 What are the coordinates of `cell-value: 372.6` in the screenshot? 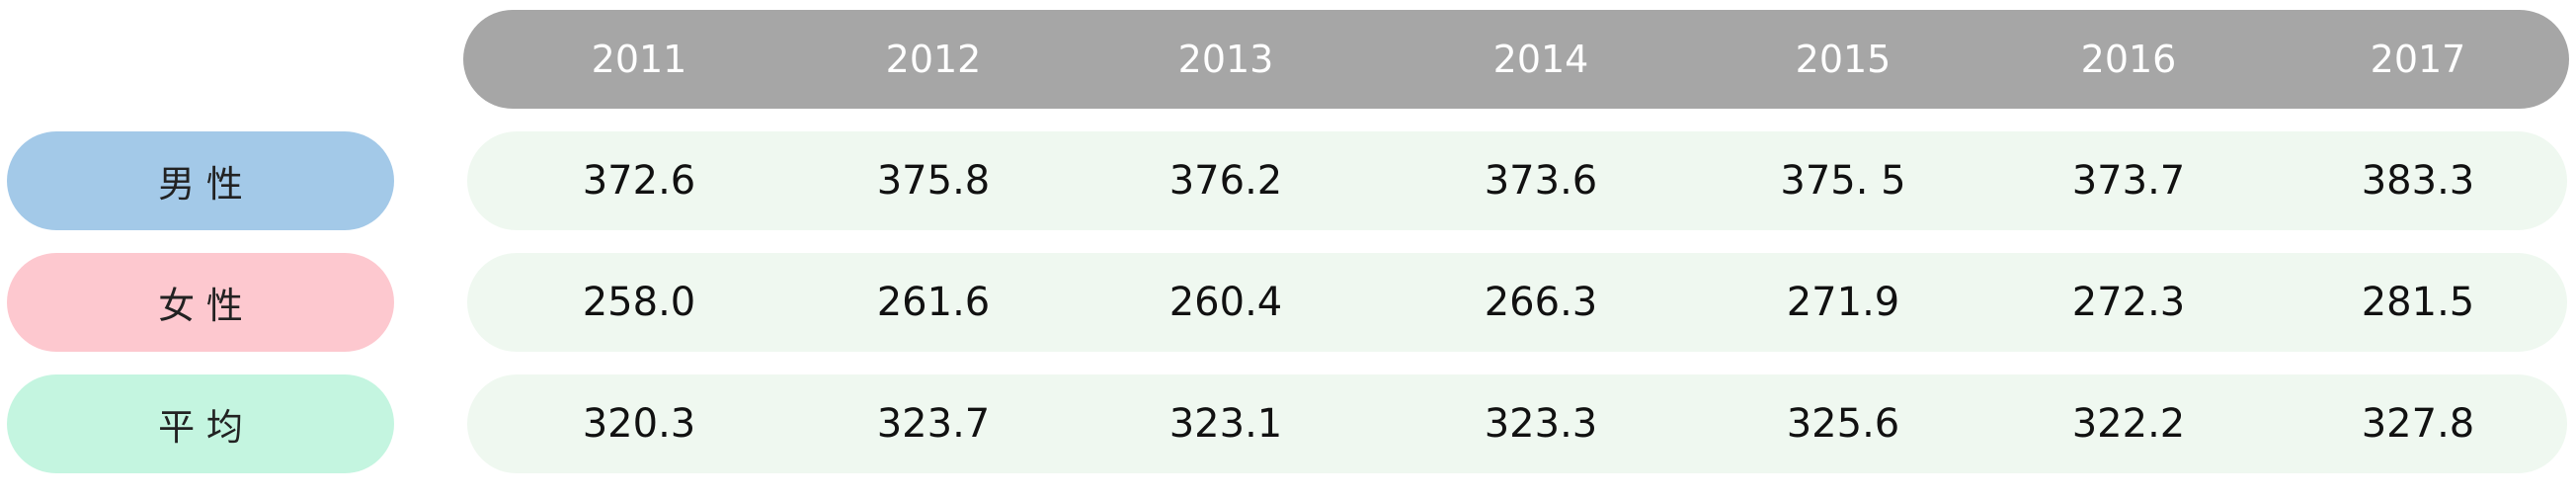 It's located at (639, 181).